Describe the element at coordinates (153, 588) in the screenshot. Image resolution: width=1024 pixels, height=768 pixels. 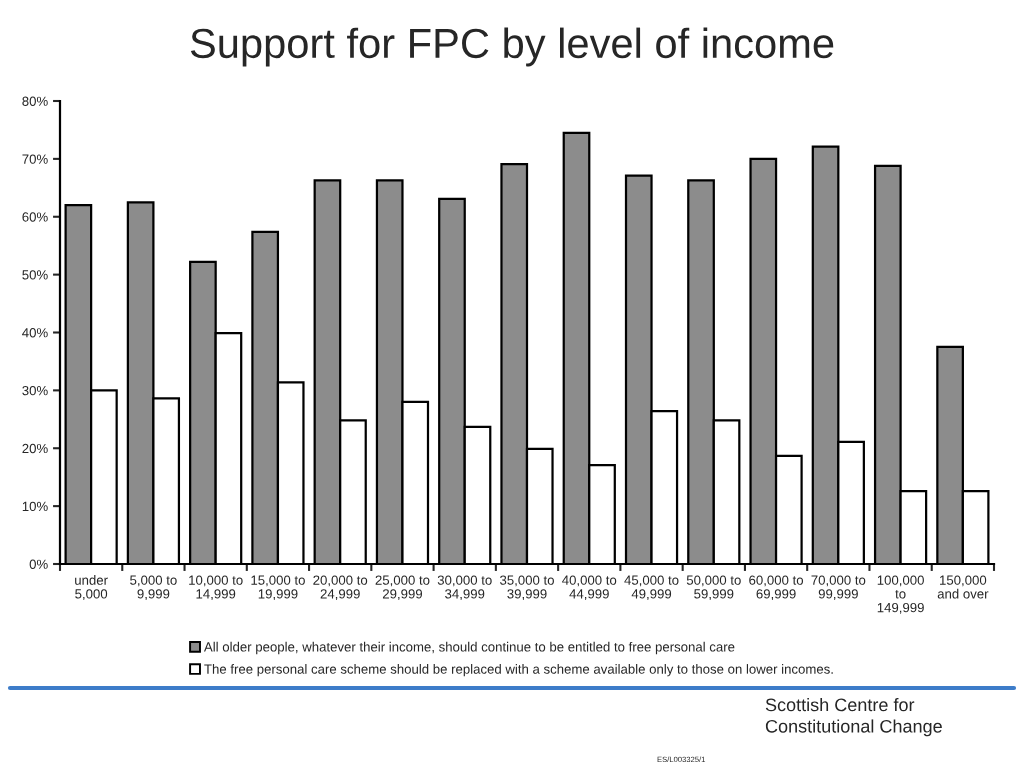
I see `x-tick-label: 5,000 to 9,999` at that location.